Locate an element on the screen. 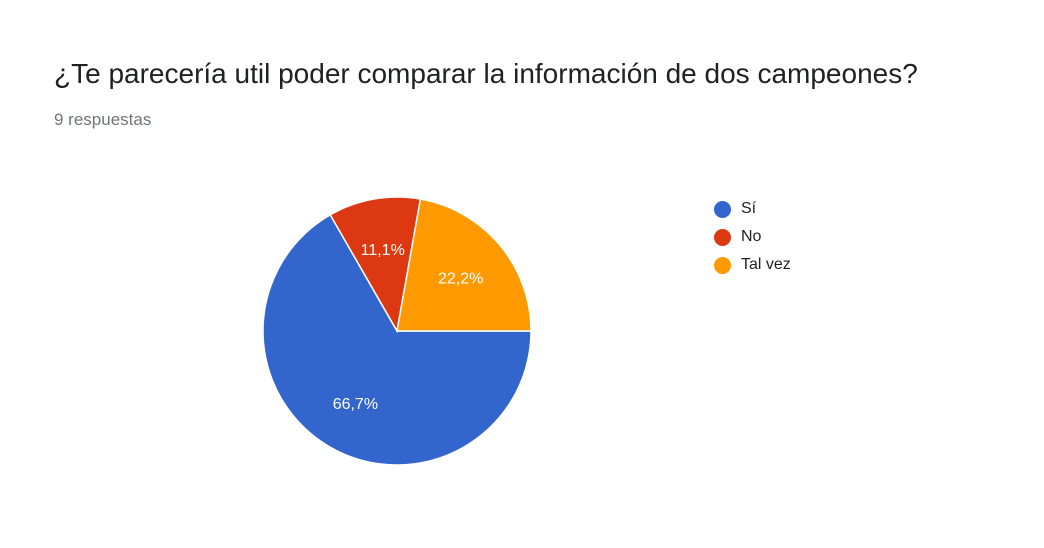 The image size is (1044, 548). pie-slice-no is located at coordinates (375, 265).